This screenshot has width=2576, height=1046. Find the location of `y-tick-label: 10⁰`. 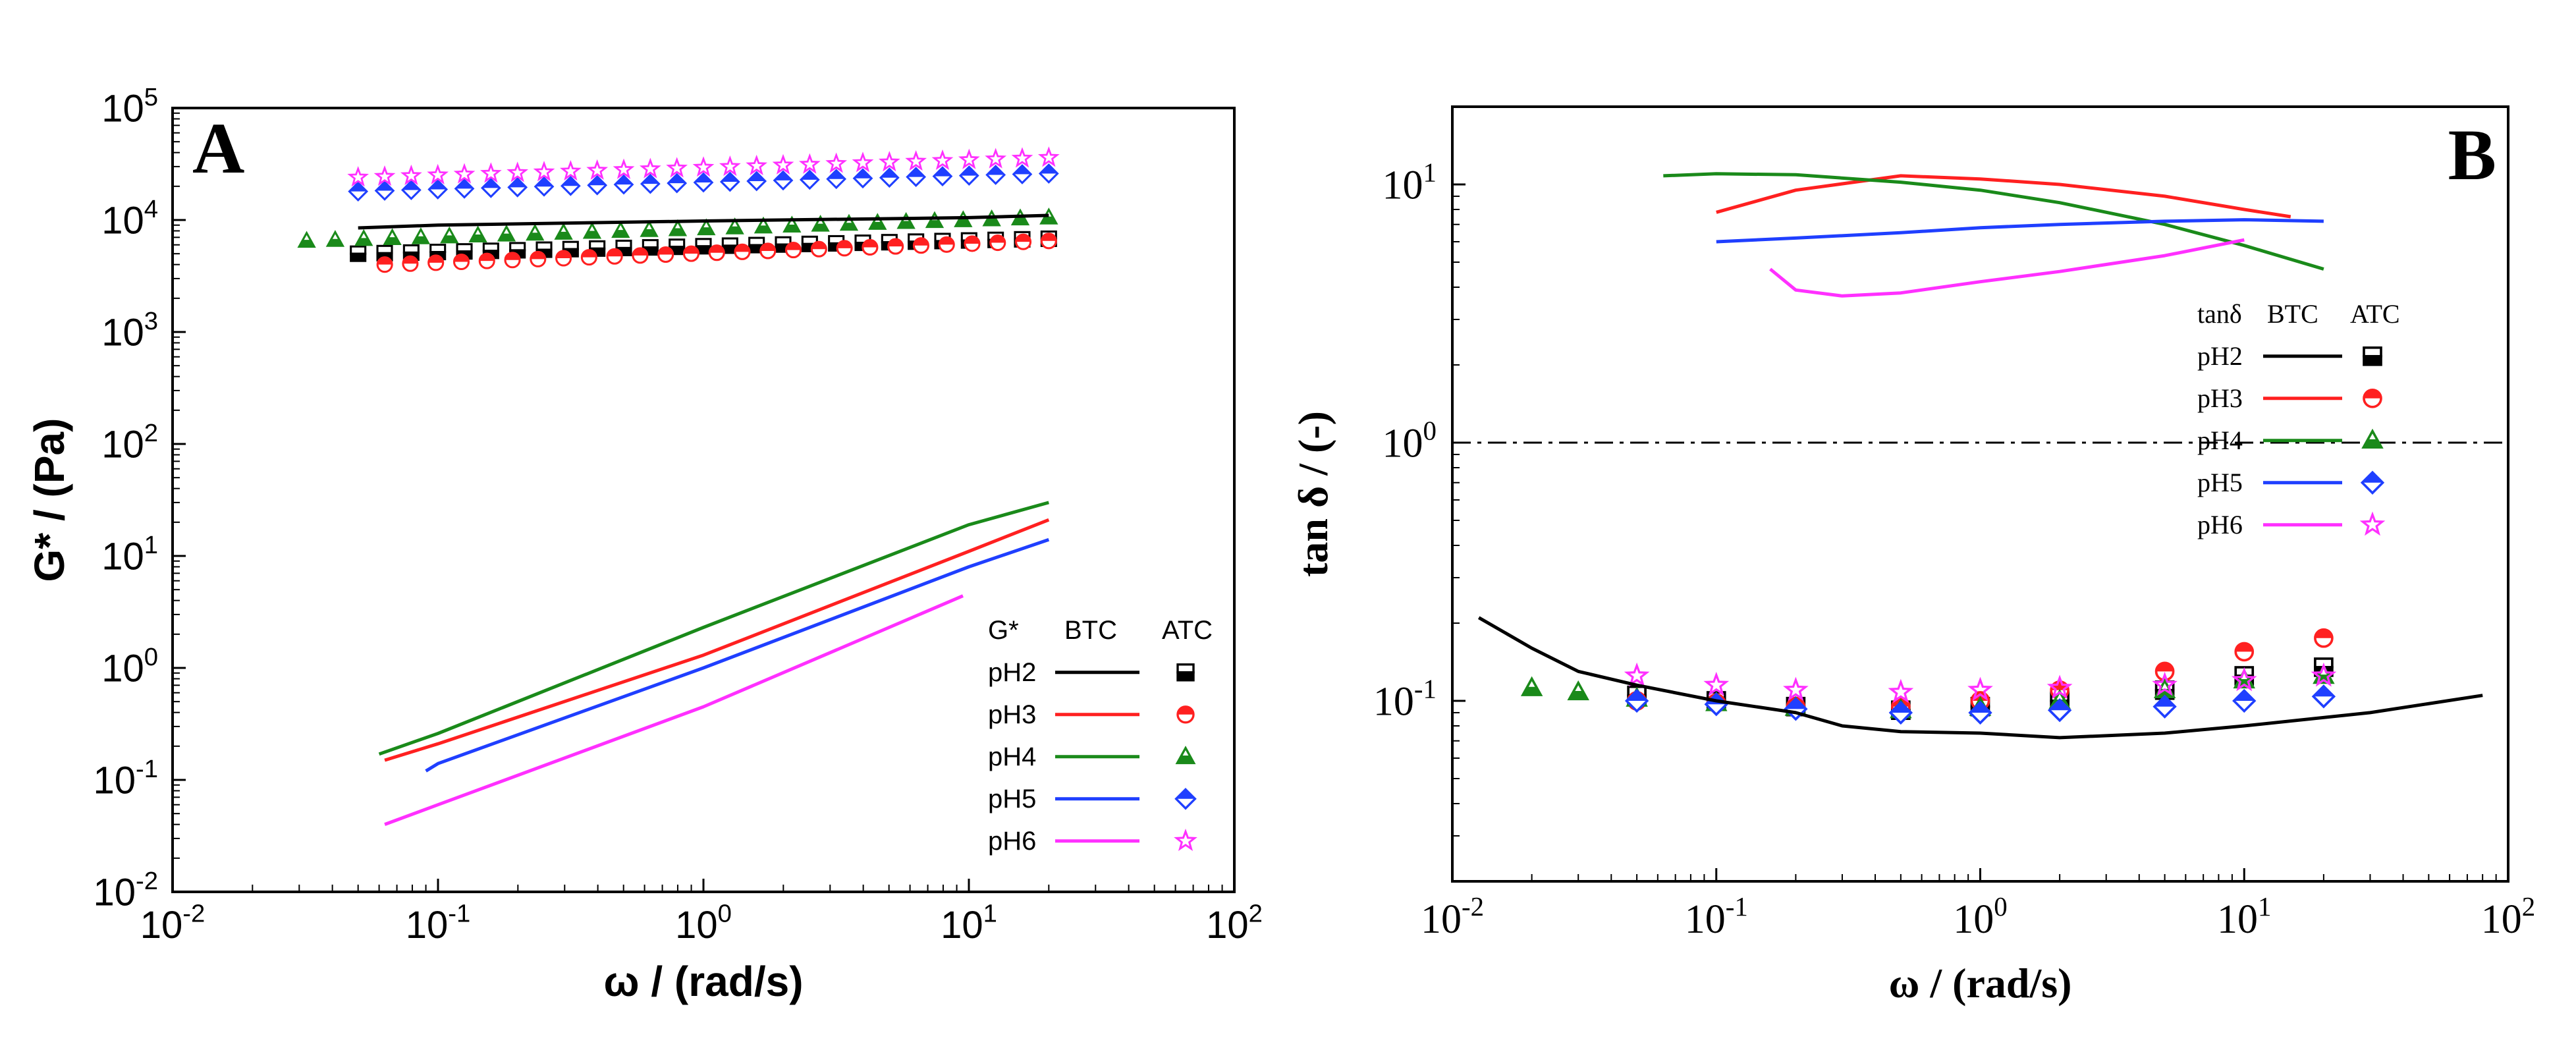

y-tick-label: 10⁰ is located at coordinates (129, 666).